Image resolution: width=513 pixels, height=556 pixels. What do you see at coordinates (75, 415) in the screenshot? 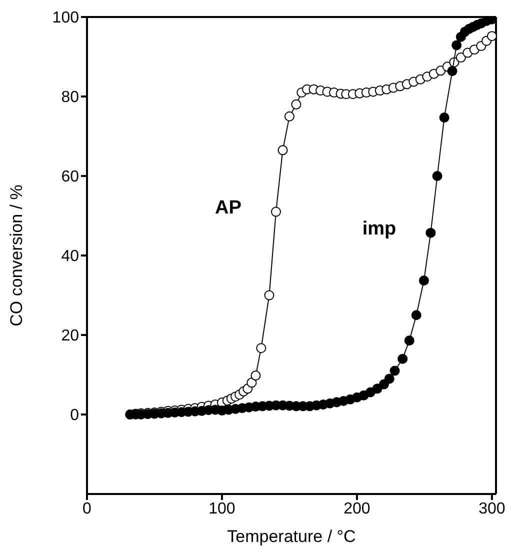
I see `y-tick-label: 0` at bounding box center [75, 415].